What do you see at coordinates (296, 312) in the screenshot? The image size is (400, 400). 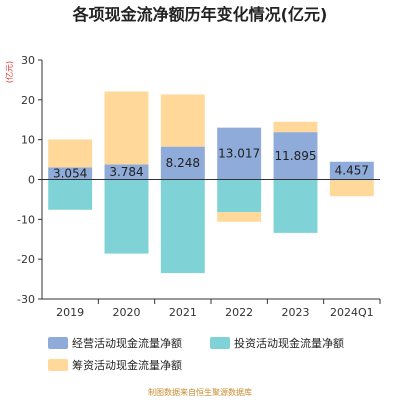 I see `x-tick-label-2023: 2023` at bounding box center [296, 312].